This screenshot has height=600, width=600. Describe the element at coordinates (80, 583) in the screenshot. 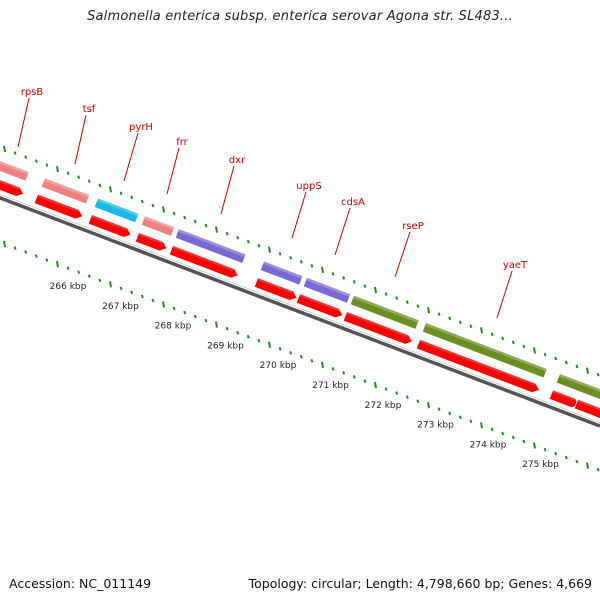

I see `accession-text: Accession: NC_011149` at that location.